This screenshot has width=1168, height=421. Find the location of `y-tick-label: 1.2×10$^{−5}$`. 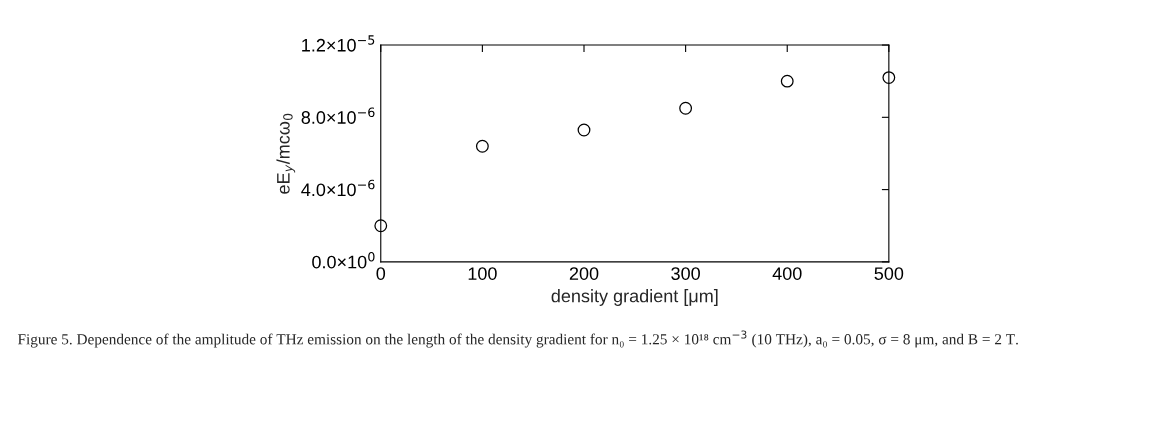

y-tick-label: 1.2×10$^{−5}$ is located at coordinates (338, 43).